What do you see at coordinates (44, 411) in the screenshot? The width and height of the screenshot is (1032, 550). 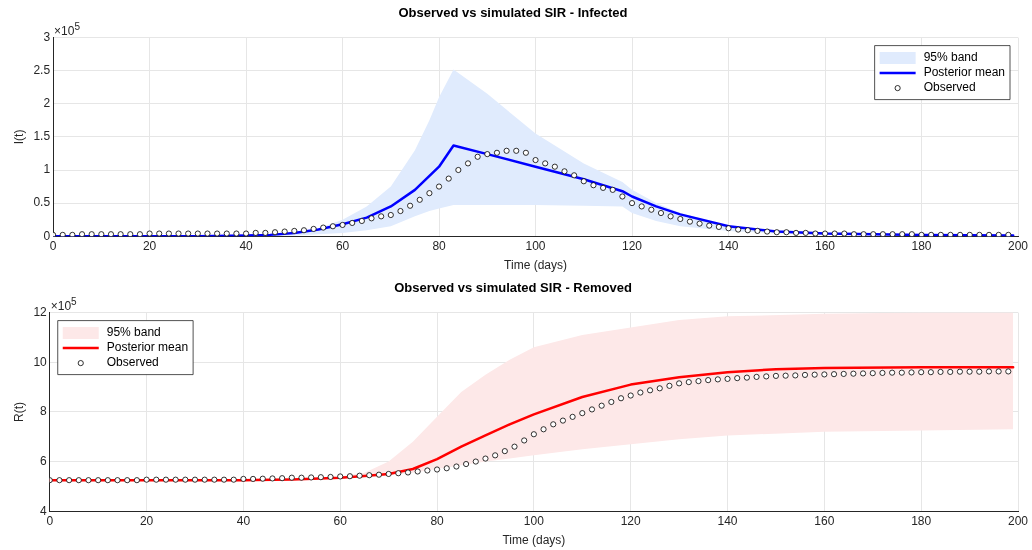 I see `y-tick-label: 8` at bounding box center [44, 411].